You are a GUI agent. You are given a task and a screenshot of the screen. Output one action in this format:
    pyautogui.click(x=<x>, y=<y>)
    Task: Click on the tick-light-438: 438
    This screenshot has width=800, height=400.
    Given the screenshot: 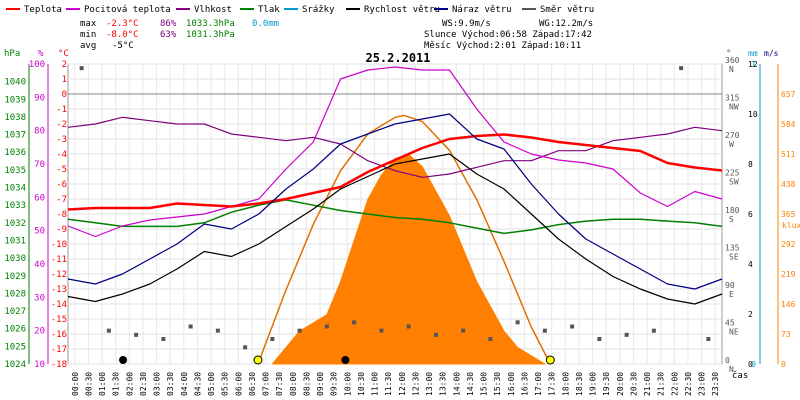 What is the action you would take?
    pyautogui.click(x=788, y=184)
    